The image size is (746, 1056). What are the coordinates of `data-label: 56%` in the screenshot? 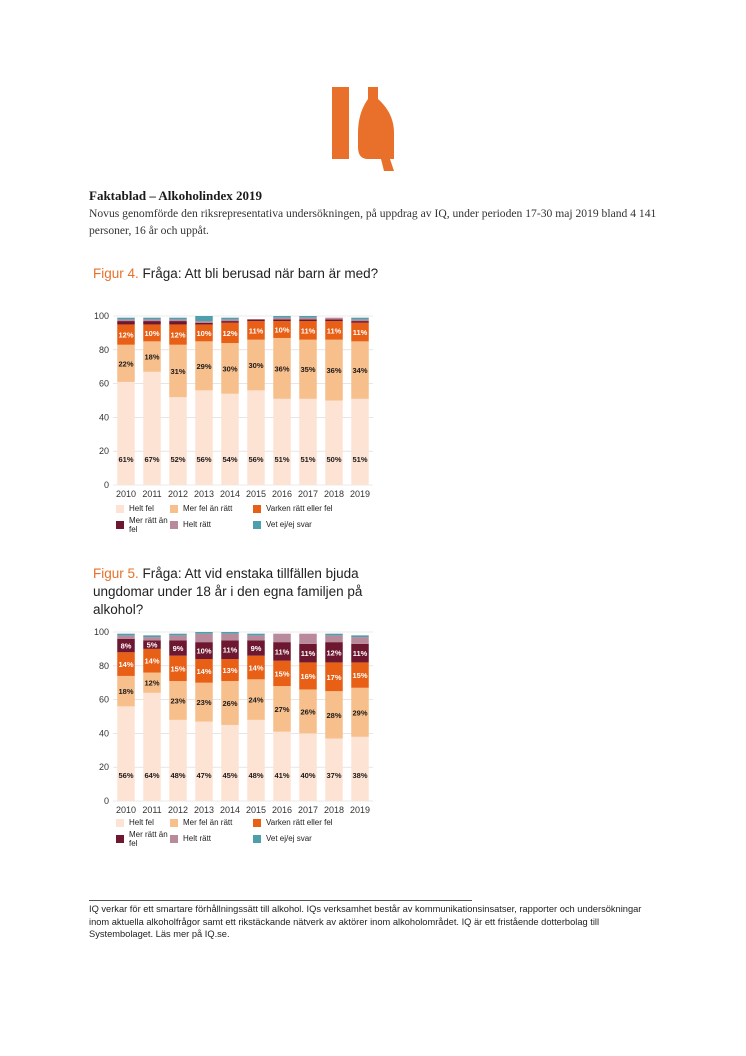 It's located at (255, 459).